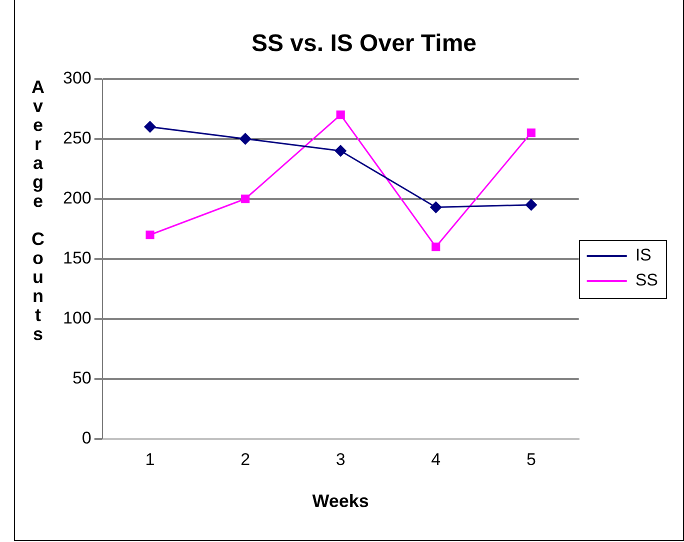 The width and height of the screenshot is (684, 542). I want to click on y-tick-label: 150, so click(77, 258).